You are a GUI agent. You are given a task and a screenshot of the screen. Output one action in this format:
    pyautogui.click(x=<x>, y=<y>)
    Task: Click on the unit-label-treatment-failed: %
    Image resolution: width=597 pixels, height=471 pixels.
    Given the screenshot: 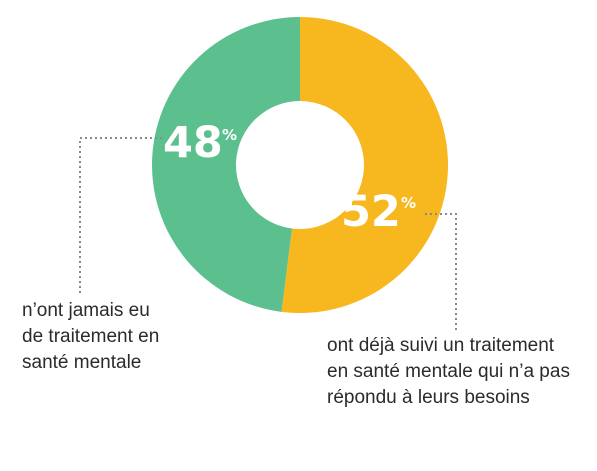 What is the action you would take?
    pyautogui.click(x=408, y=203)
    